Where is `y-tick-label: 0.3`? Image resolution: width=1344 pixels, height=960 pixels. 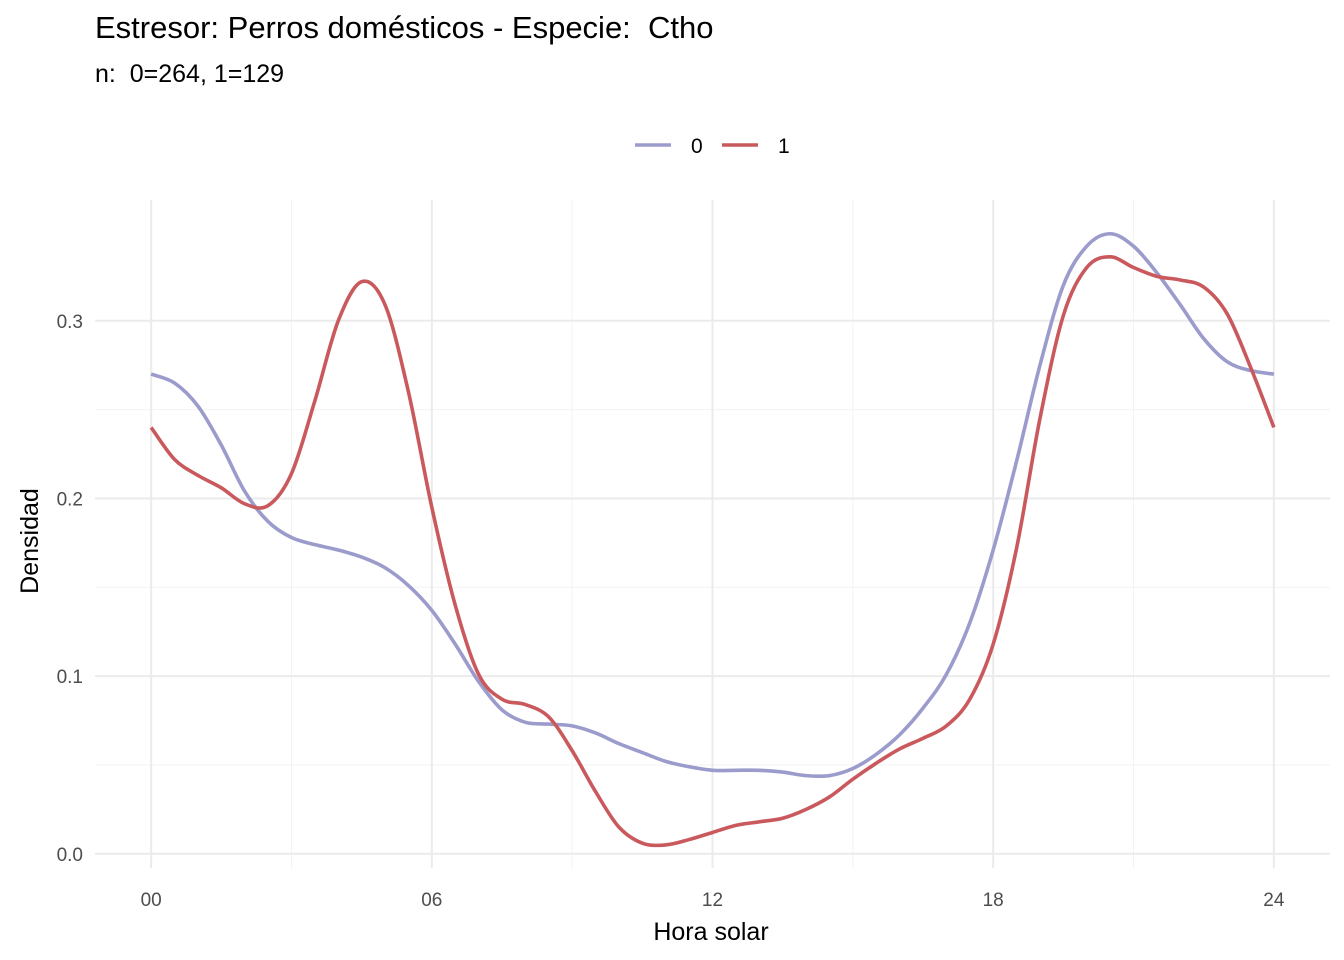
y-tick-label: 0.3 is located at coordinates (70, 322).